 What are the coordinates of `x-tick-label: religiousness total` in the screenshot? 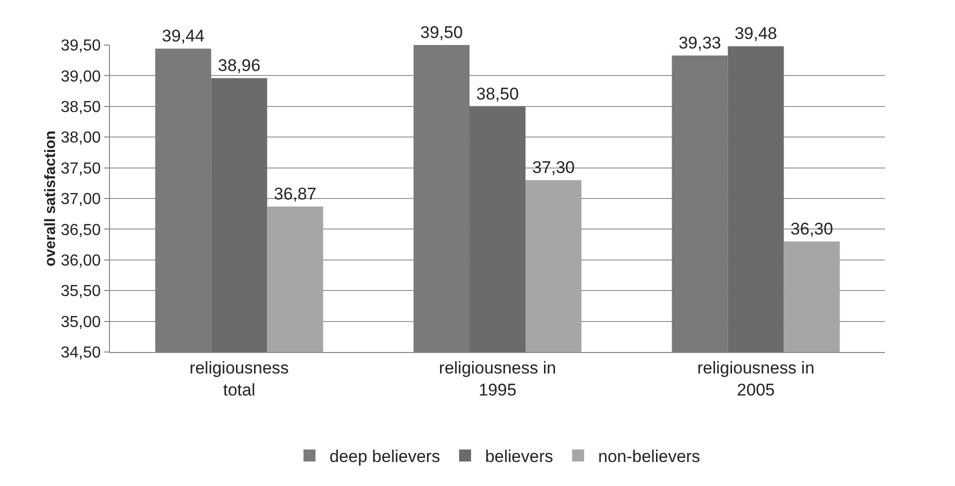 It's located at (239, 379).